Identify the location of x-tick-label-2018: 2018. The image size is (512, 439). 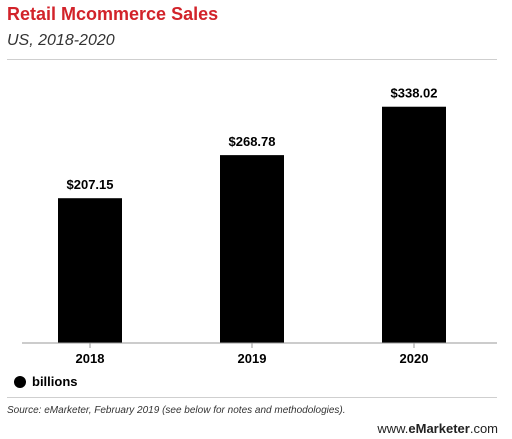
(90, 358).